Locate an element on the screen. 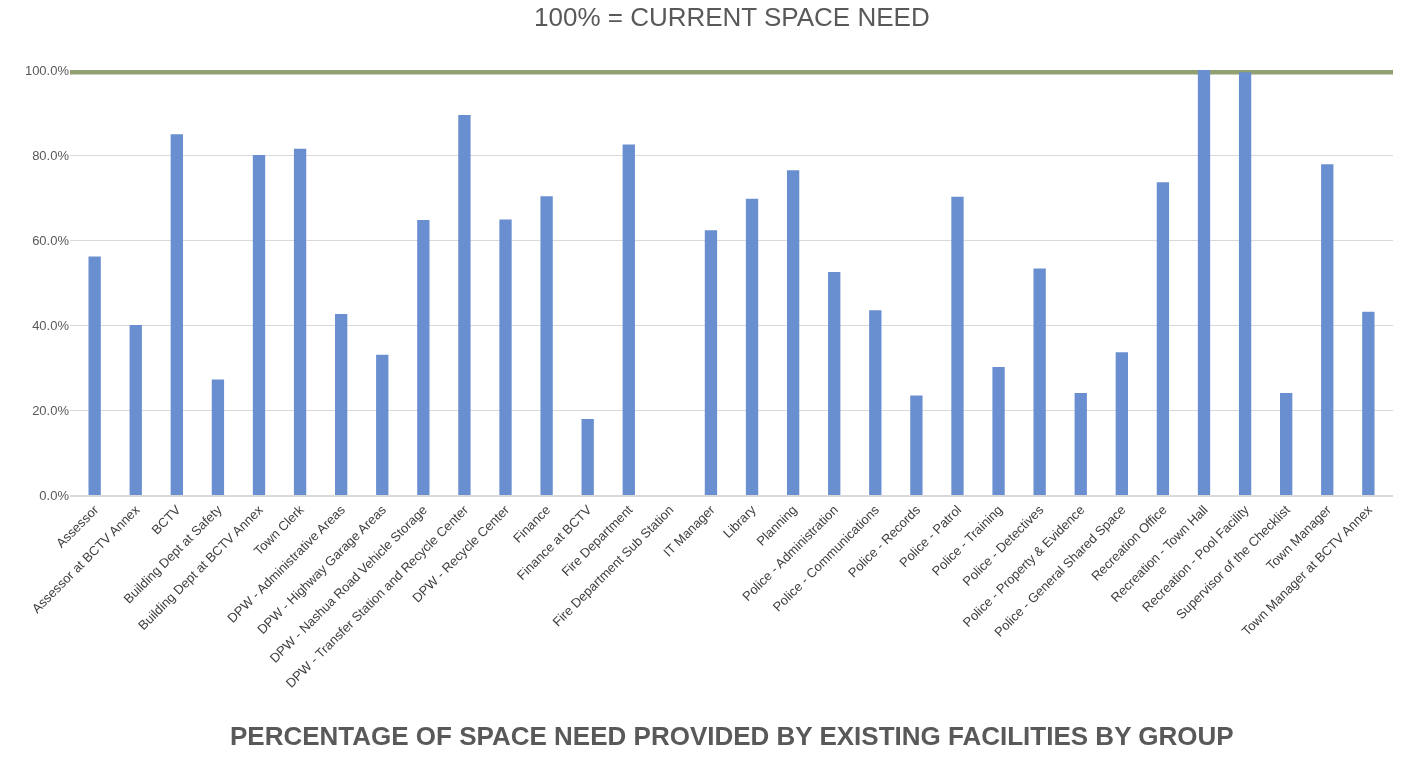 The image size is (1413, 765). y-tick-label: 20.0% is located at coordinates (51, 410).